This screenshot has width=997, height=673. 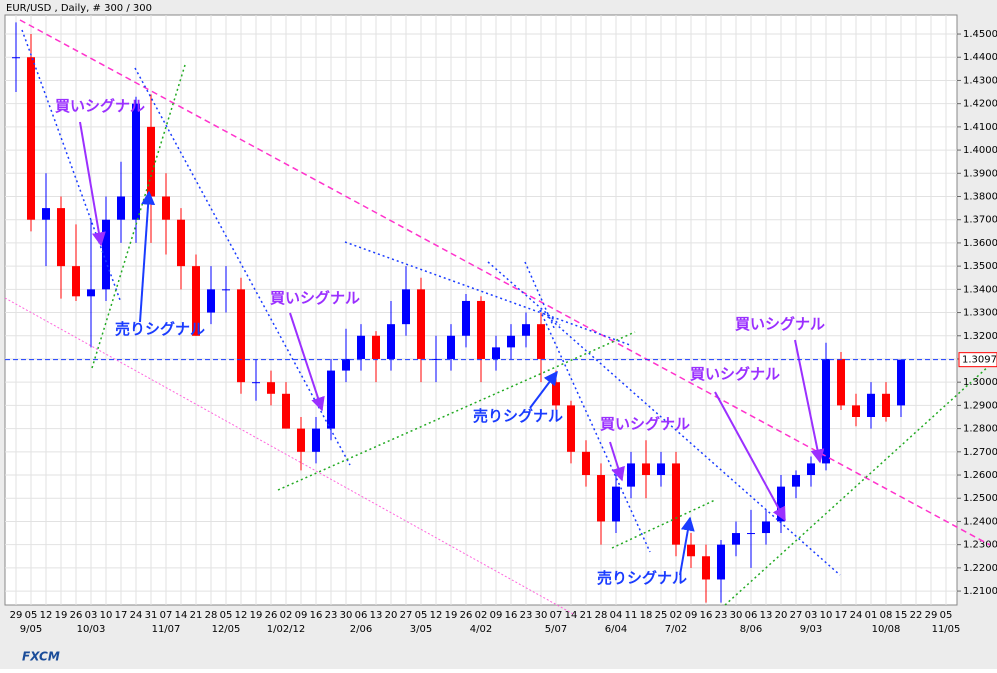 What do you see at coordinates (980, 313) in the screenshot?
I see `y-tick-label: 1.3300` at bounding box center [980, 313].